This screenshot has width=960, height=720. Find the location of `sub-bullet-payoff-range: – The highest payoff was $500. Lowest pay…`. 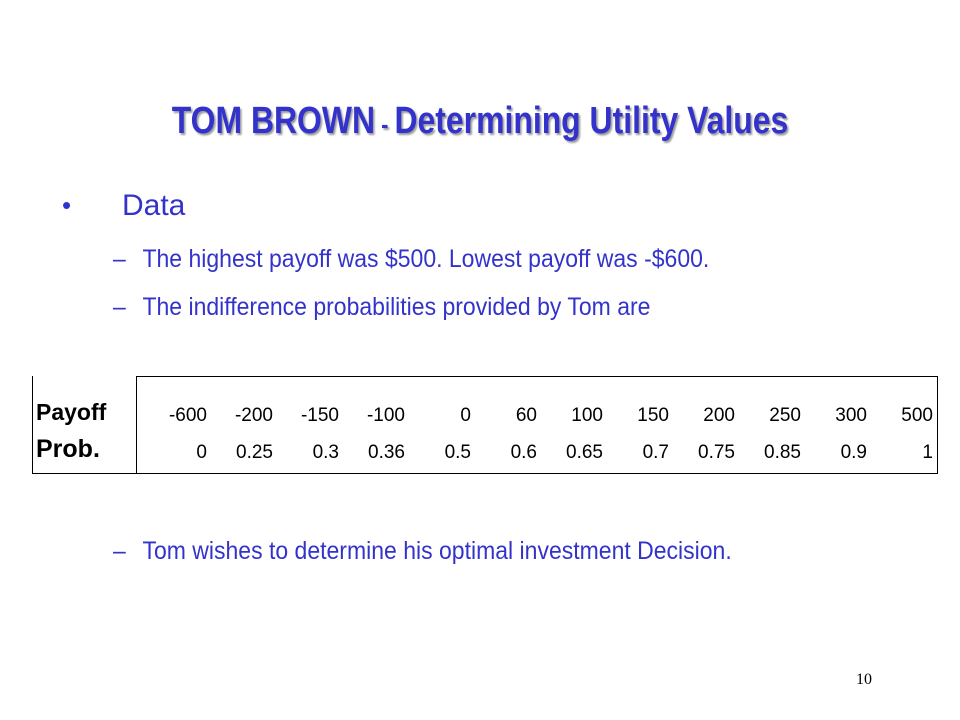

sub-bullet-payoff-range: – The highest payoff was $500. Lowest pay… is located at coordinates (411, 259).